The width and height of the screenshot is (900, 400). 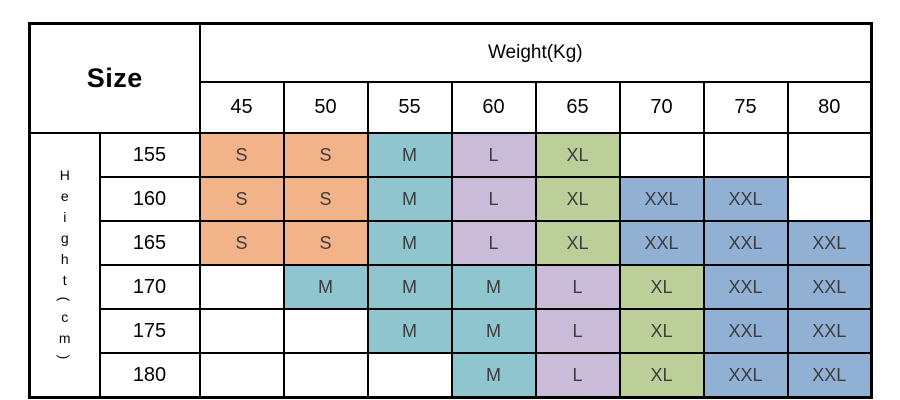 What do you see at coordinates (577, 107) in the screenshot?
I see `weight-col-header: 65` at bounding box center [577, 107].